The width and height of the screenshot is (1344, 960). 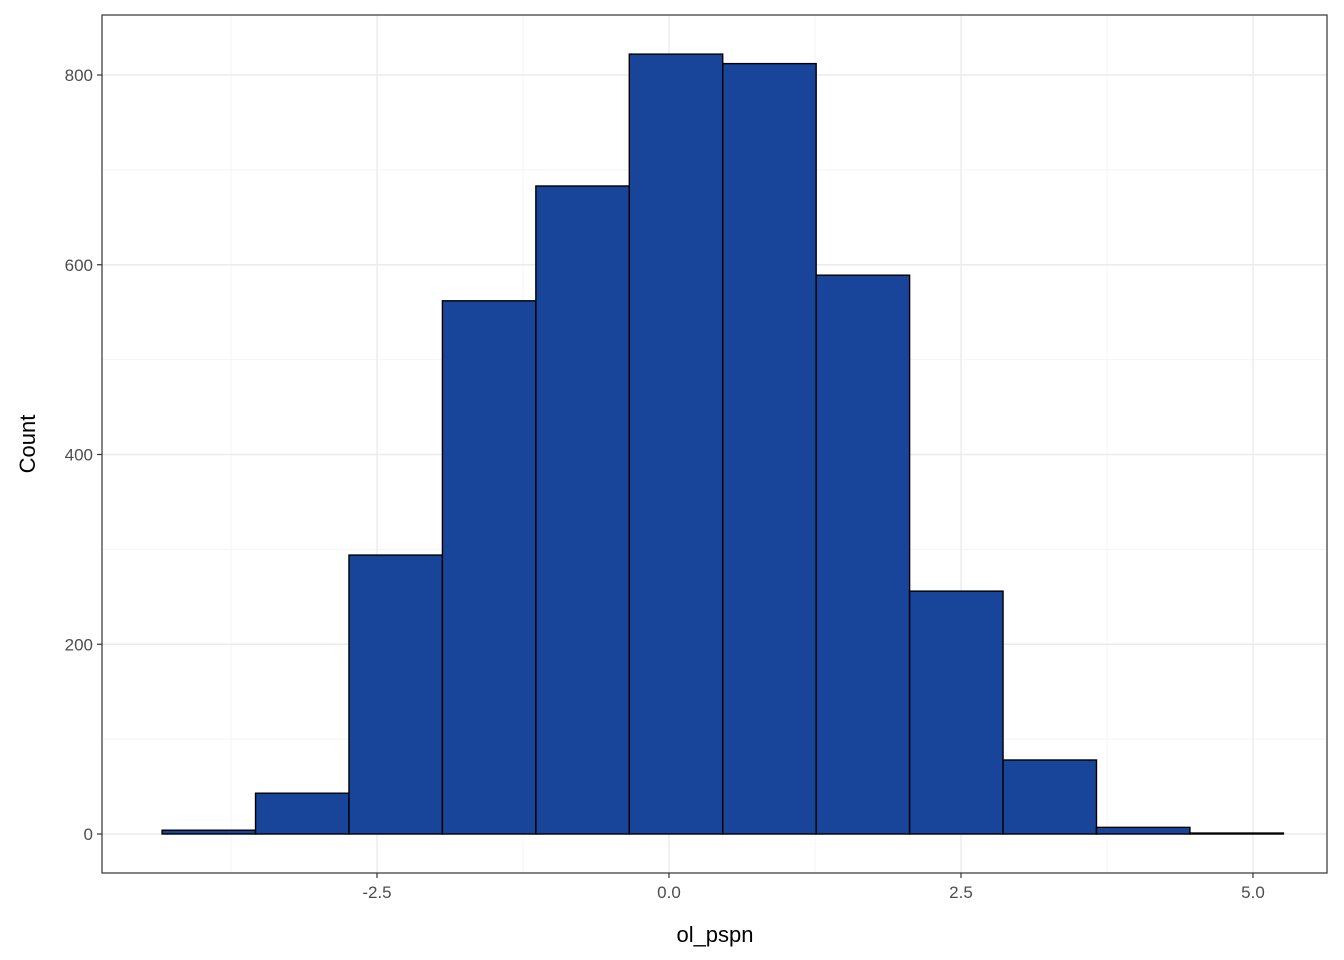 I want to click on x-axis-title: ol_pspn, so click(x=714, y=934).